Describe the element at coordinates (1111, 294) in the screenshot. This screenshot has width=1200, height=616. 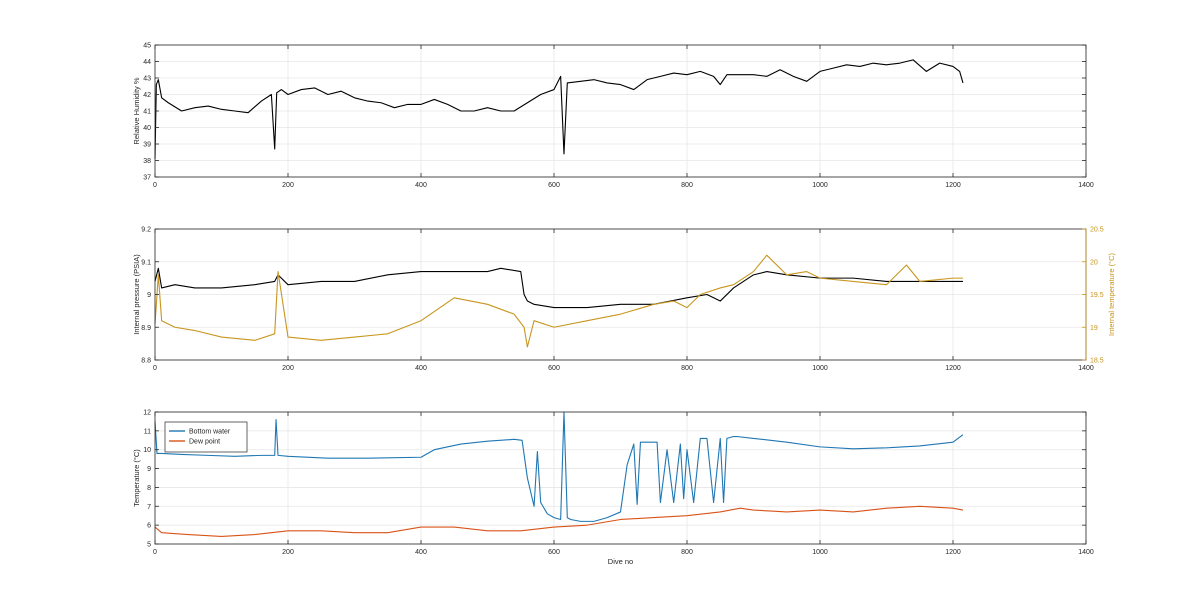
I see `y2-axis-title: Internal temperature (°C)` at that location.